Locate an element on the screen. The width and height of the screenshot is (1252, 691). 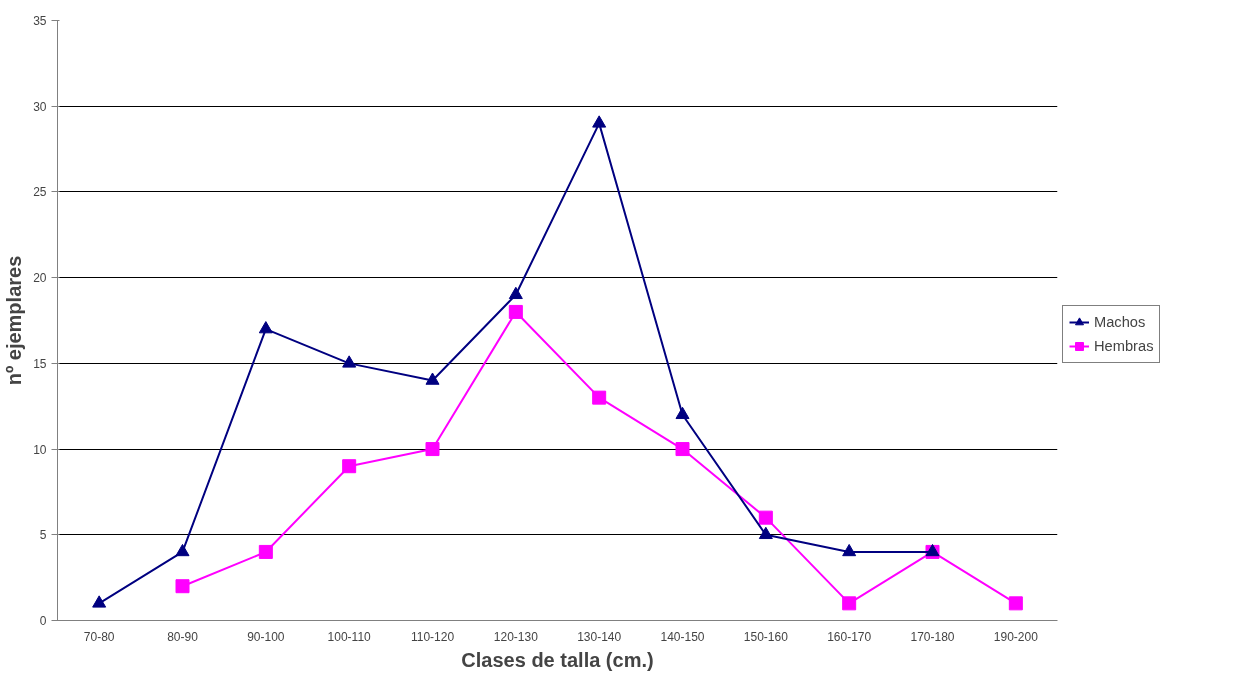
x-tick-label: 120-130 is located at coordinates (516, 636).